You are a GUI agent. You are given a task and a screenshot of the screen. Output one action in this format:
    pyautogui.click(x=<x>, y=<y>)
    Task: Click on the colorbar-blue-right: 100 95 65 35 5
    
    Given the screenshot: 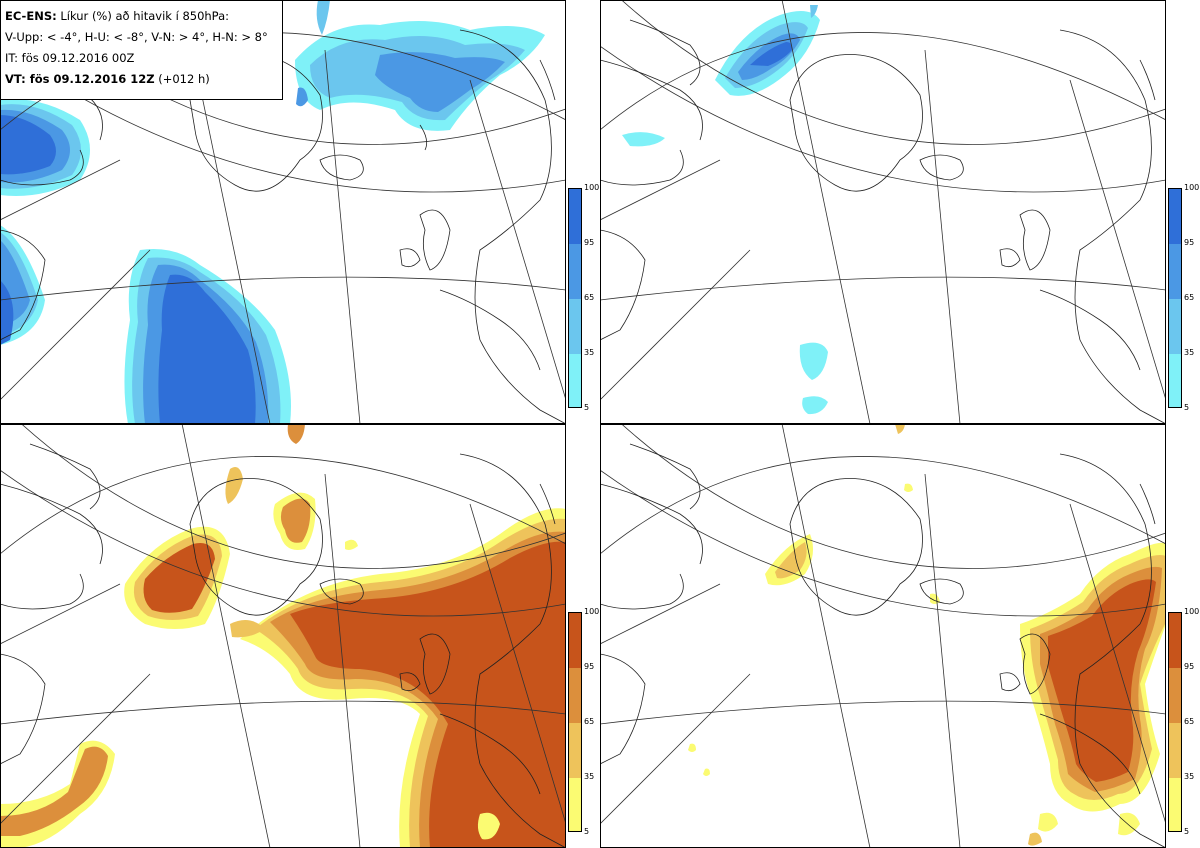 What is the action you would take?
    pyautogui.click(x=1183, y=303)
    